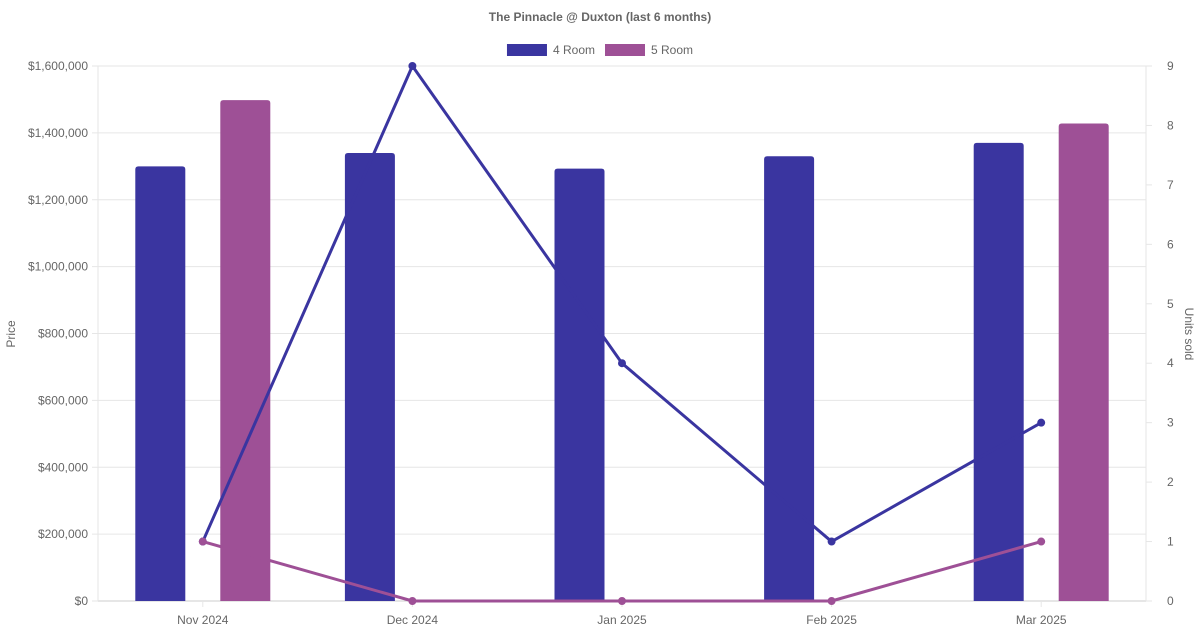 This screenshot has width=1200, height=630. I want to click on y-left-axis-title: Price, so click(11, 334).